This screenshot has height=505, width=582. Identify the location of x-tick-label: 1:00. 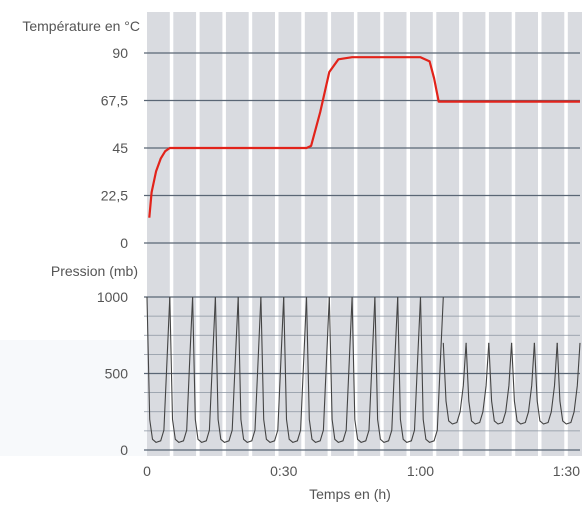
(420, 471).